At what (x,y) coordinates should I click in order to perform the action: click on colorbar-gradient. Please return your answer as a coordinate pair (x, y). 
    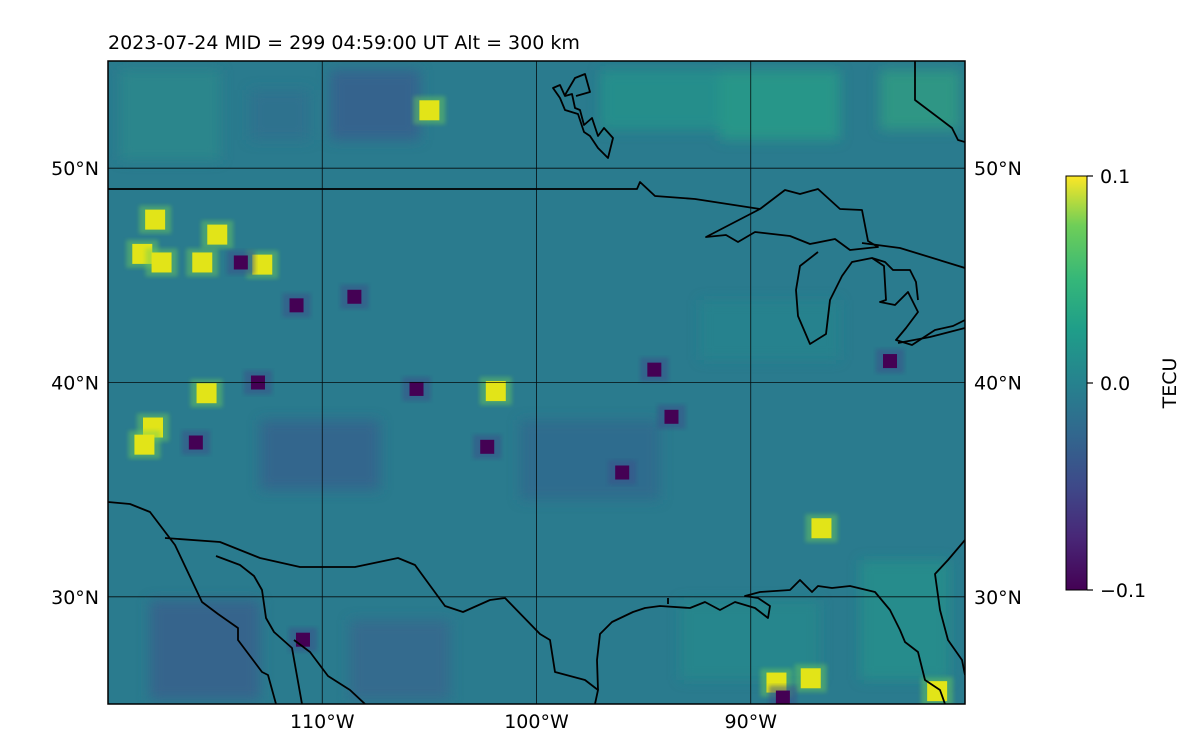
    Looking at the image, I should click on (1076, 383).